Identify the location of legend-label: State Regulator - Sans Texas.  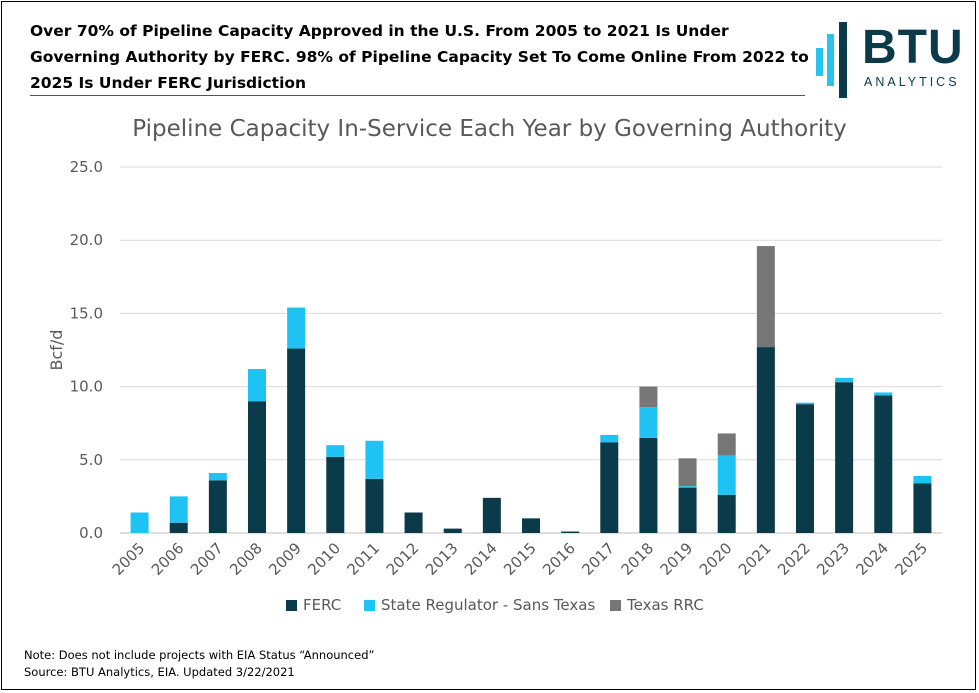
(488, 605).